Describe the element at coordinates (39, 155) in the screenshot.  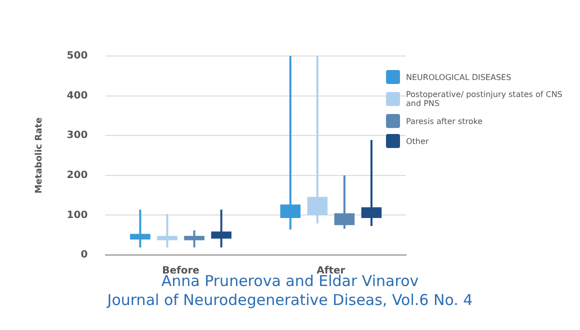
I see `y-axis-title: Metabolic Rate` at that location.